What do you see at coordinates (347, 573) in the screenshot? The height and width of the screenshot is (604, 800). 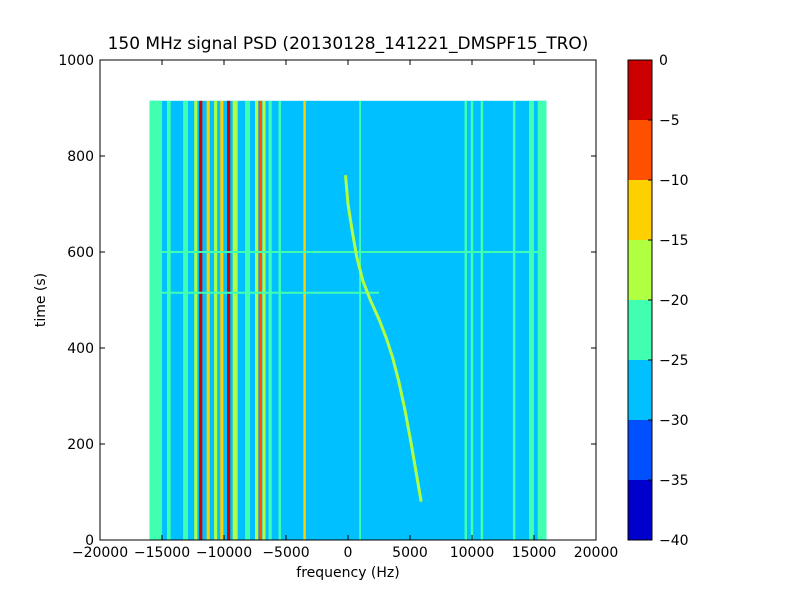 I see `x-axis-label: frequency (Hz)` at bounding box center [347, 573].